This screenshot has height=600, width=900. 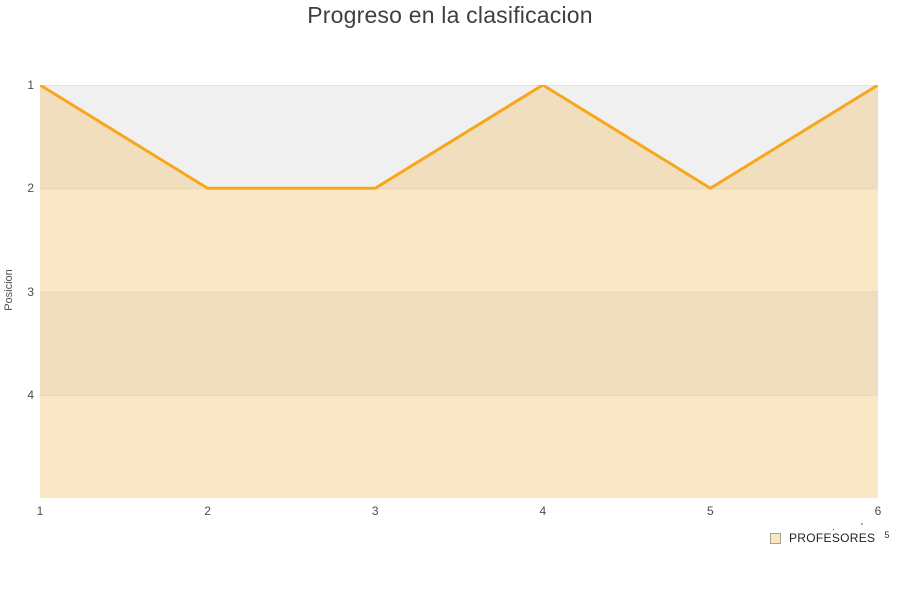 What do you see at coordinates (887, 535) in the screenshot?
I see `legend-superscript: 5` at bounding box center [887, 535].